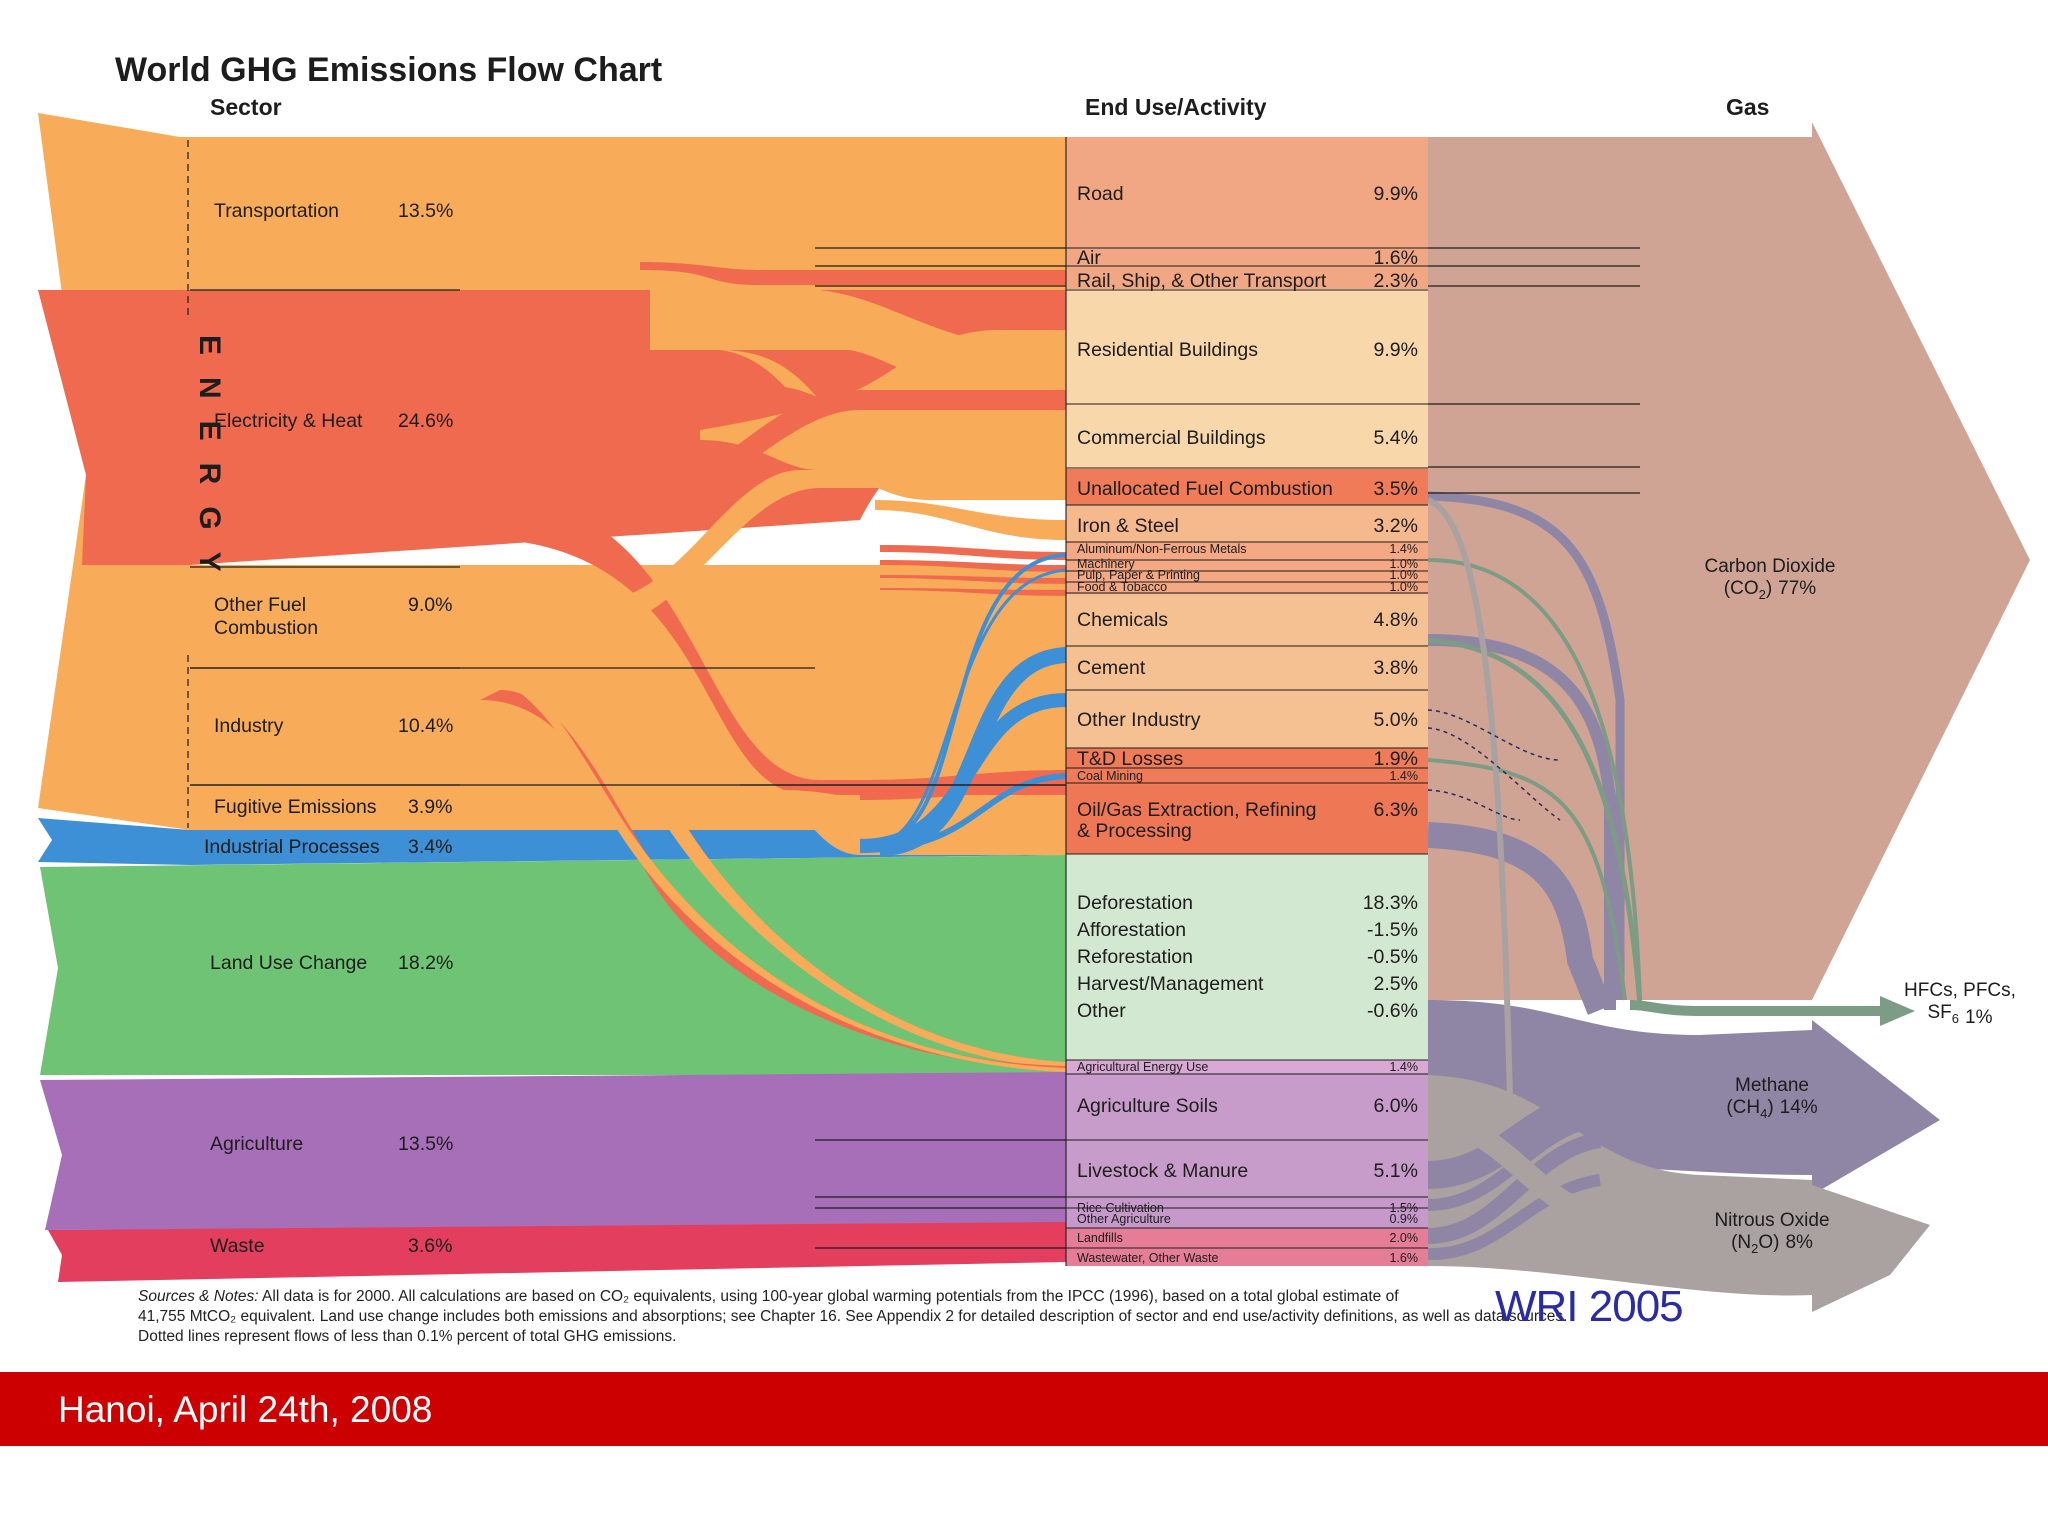  Describe the element at coordinates (1747, 107) in the screenshot. I see `gas-header: Gas` at that location.